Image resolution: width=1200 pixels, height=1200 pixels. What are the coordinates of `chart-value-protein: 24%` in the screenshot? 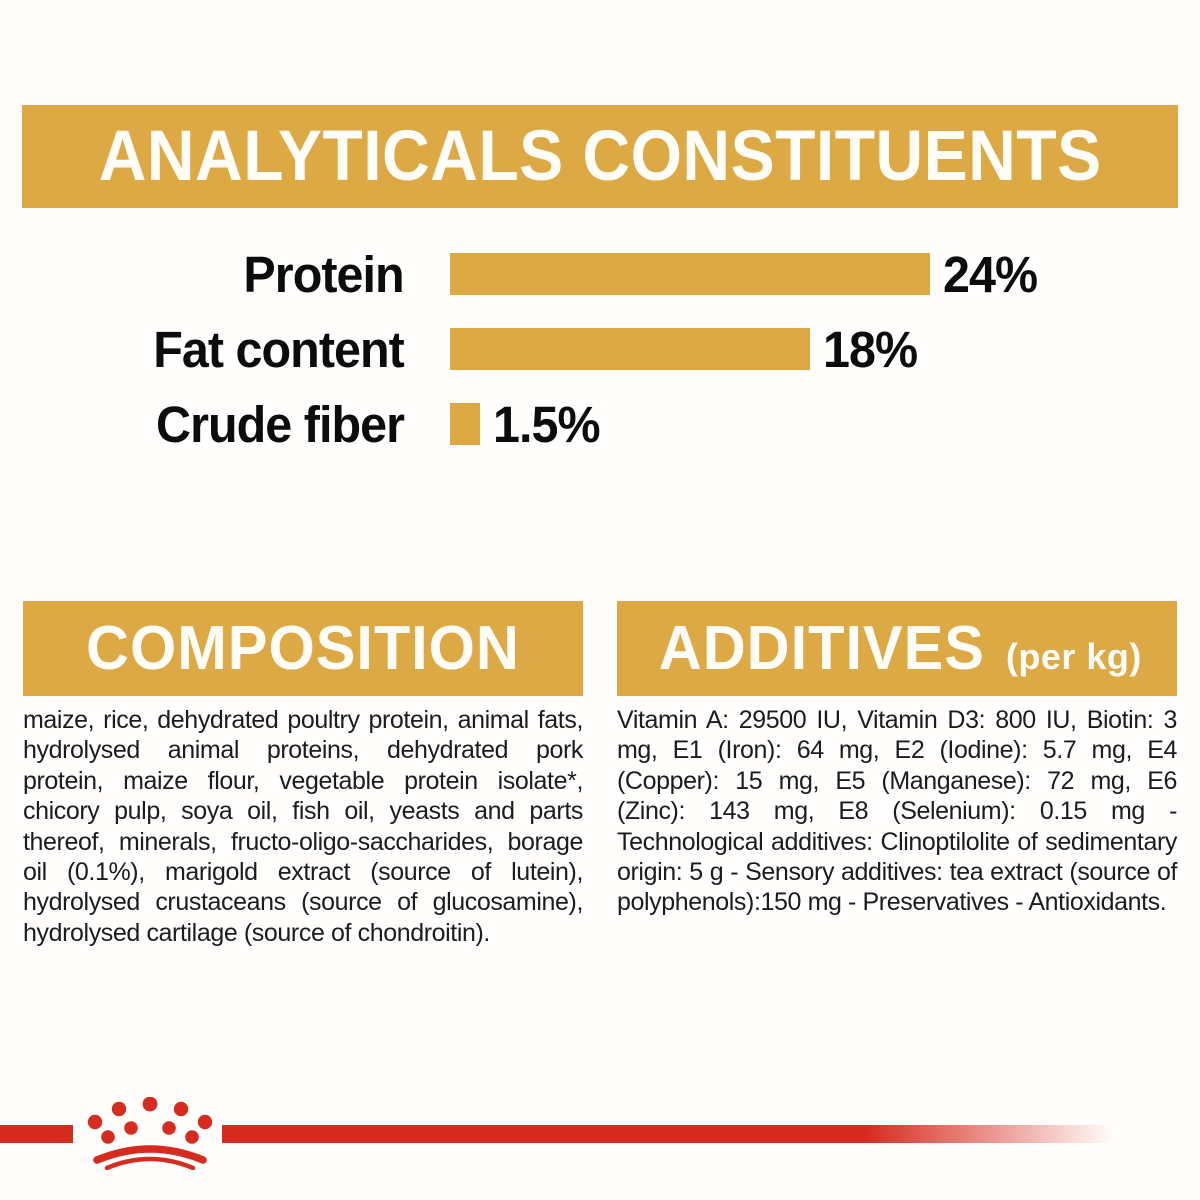 It's located at (990, 274).